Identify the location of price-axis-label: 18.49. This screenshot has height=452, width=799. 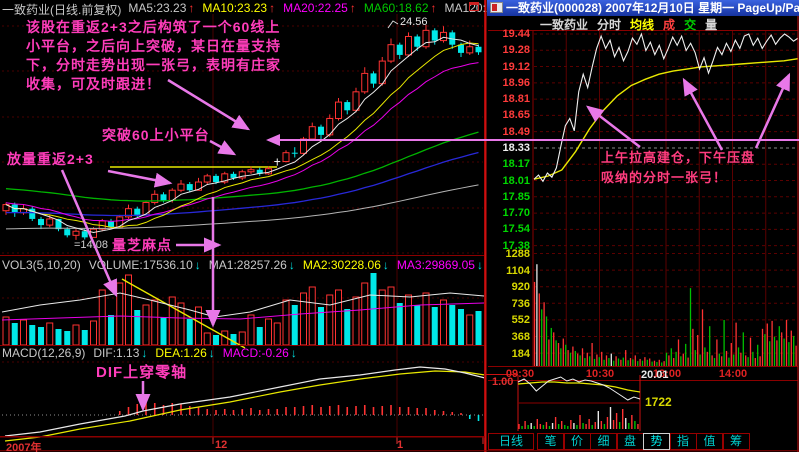
(516, 131).